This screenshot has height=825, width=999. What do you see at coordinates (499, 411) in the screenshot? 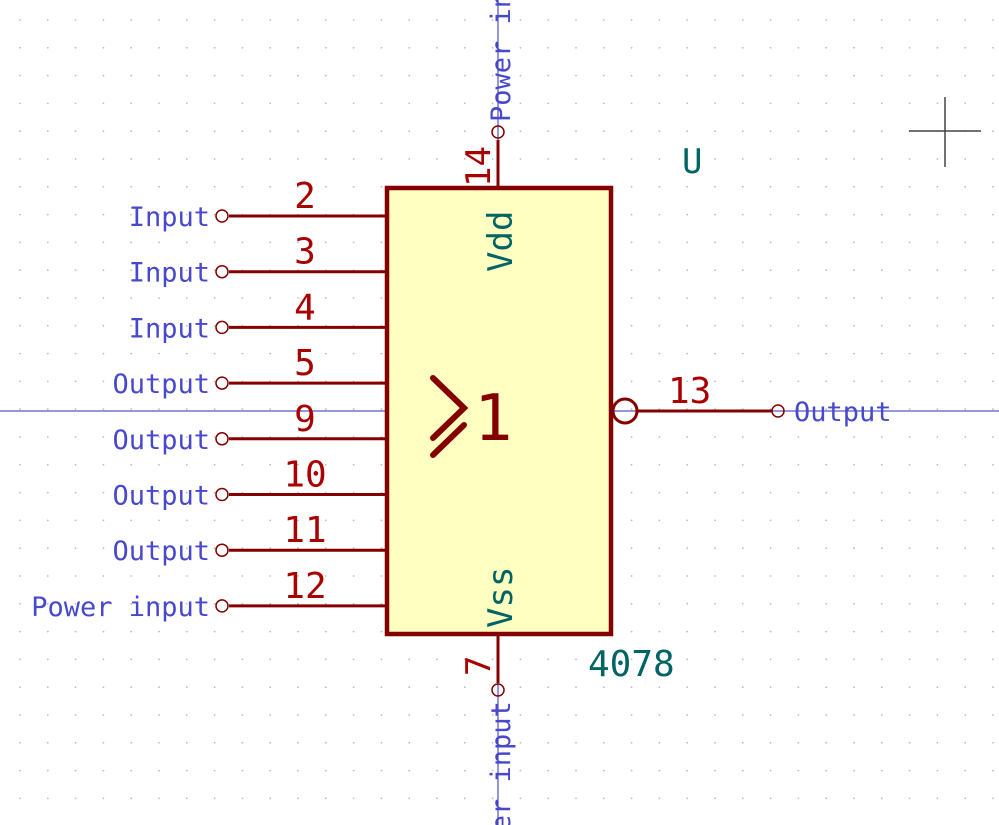
I see `ic-body` at bounding box center [499, 411].